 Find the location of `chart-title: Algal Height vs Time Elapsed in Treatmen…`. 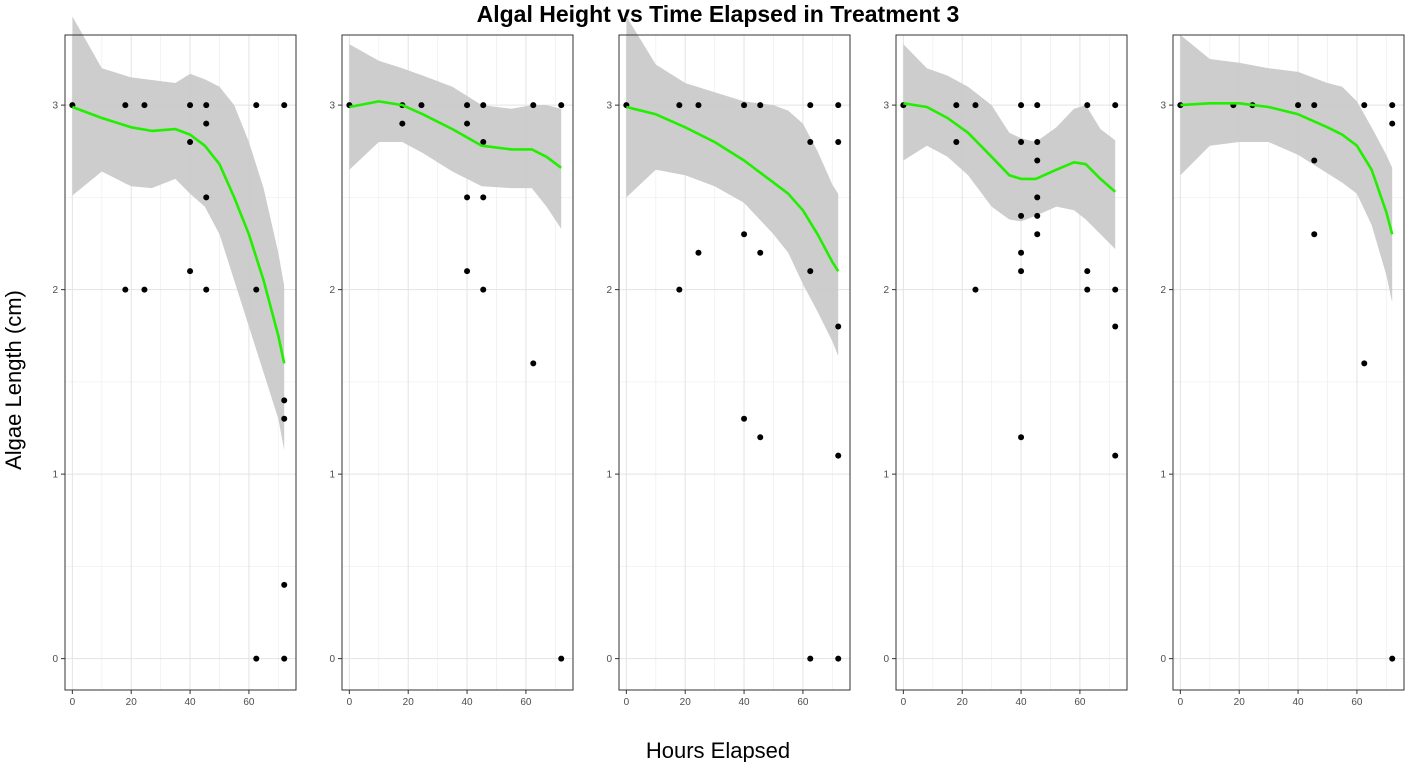

chart-title: Algal Height vs Time Elapsed in Treatmen… is located at coordinates (718, 14).